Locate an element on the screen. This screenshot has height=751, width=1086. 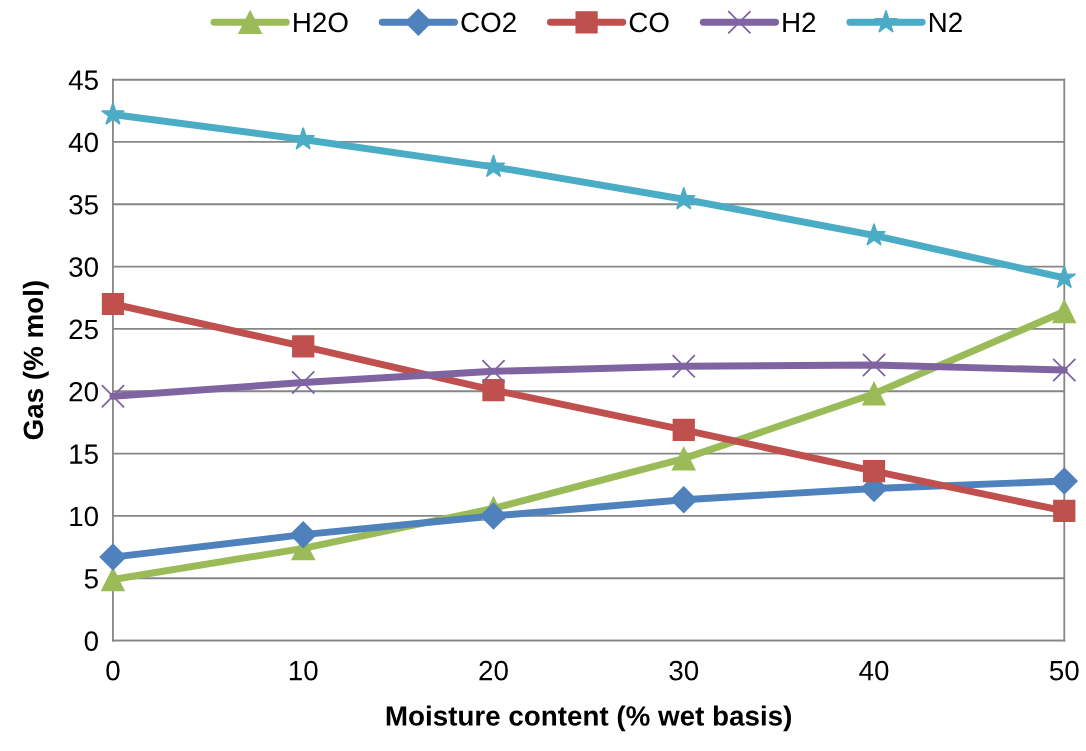
x-axis-title: Moisture content (% wet basis) is located at coordinates (588, 718).